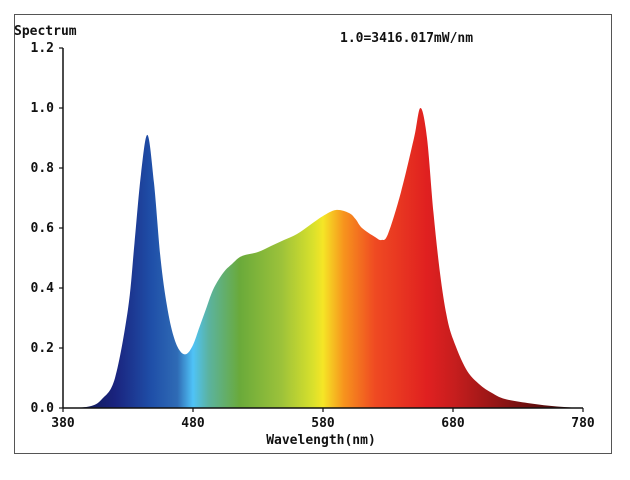 This screenshot has width=630, height=480. Describe the element at coordinates (453, 423) in the screenshot. I see `x-tick-label: 680` at that location.